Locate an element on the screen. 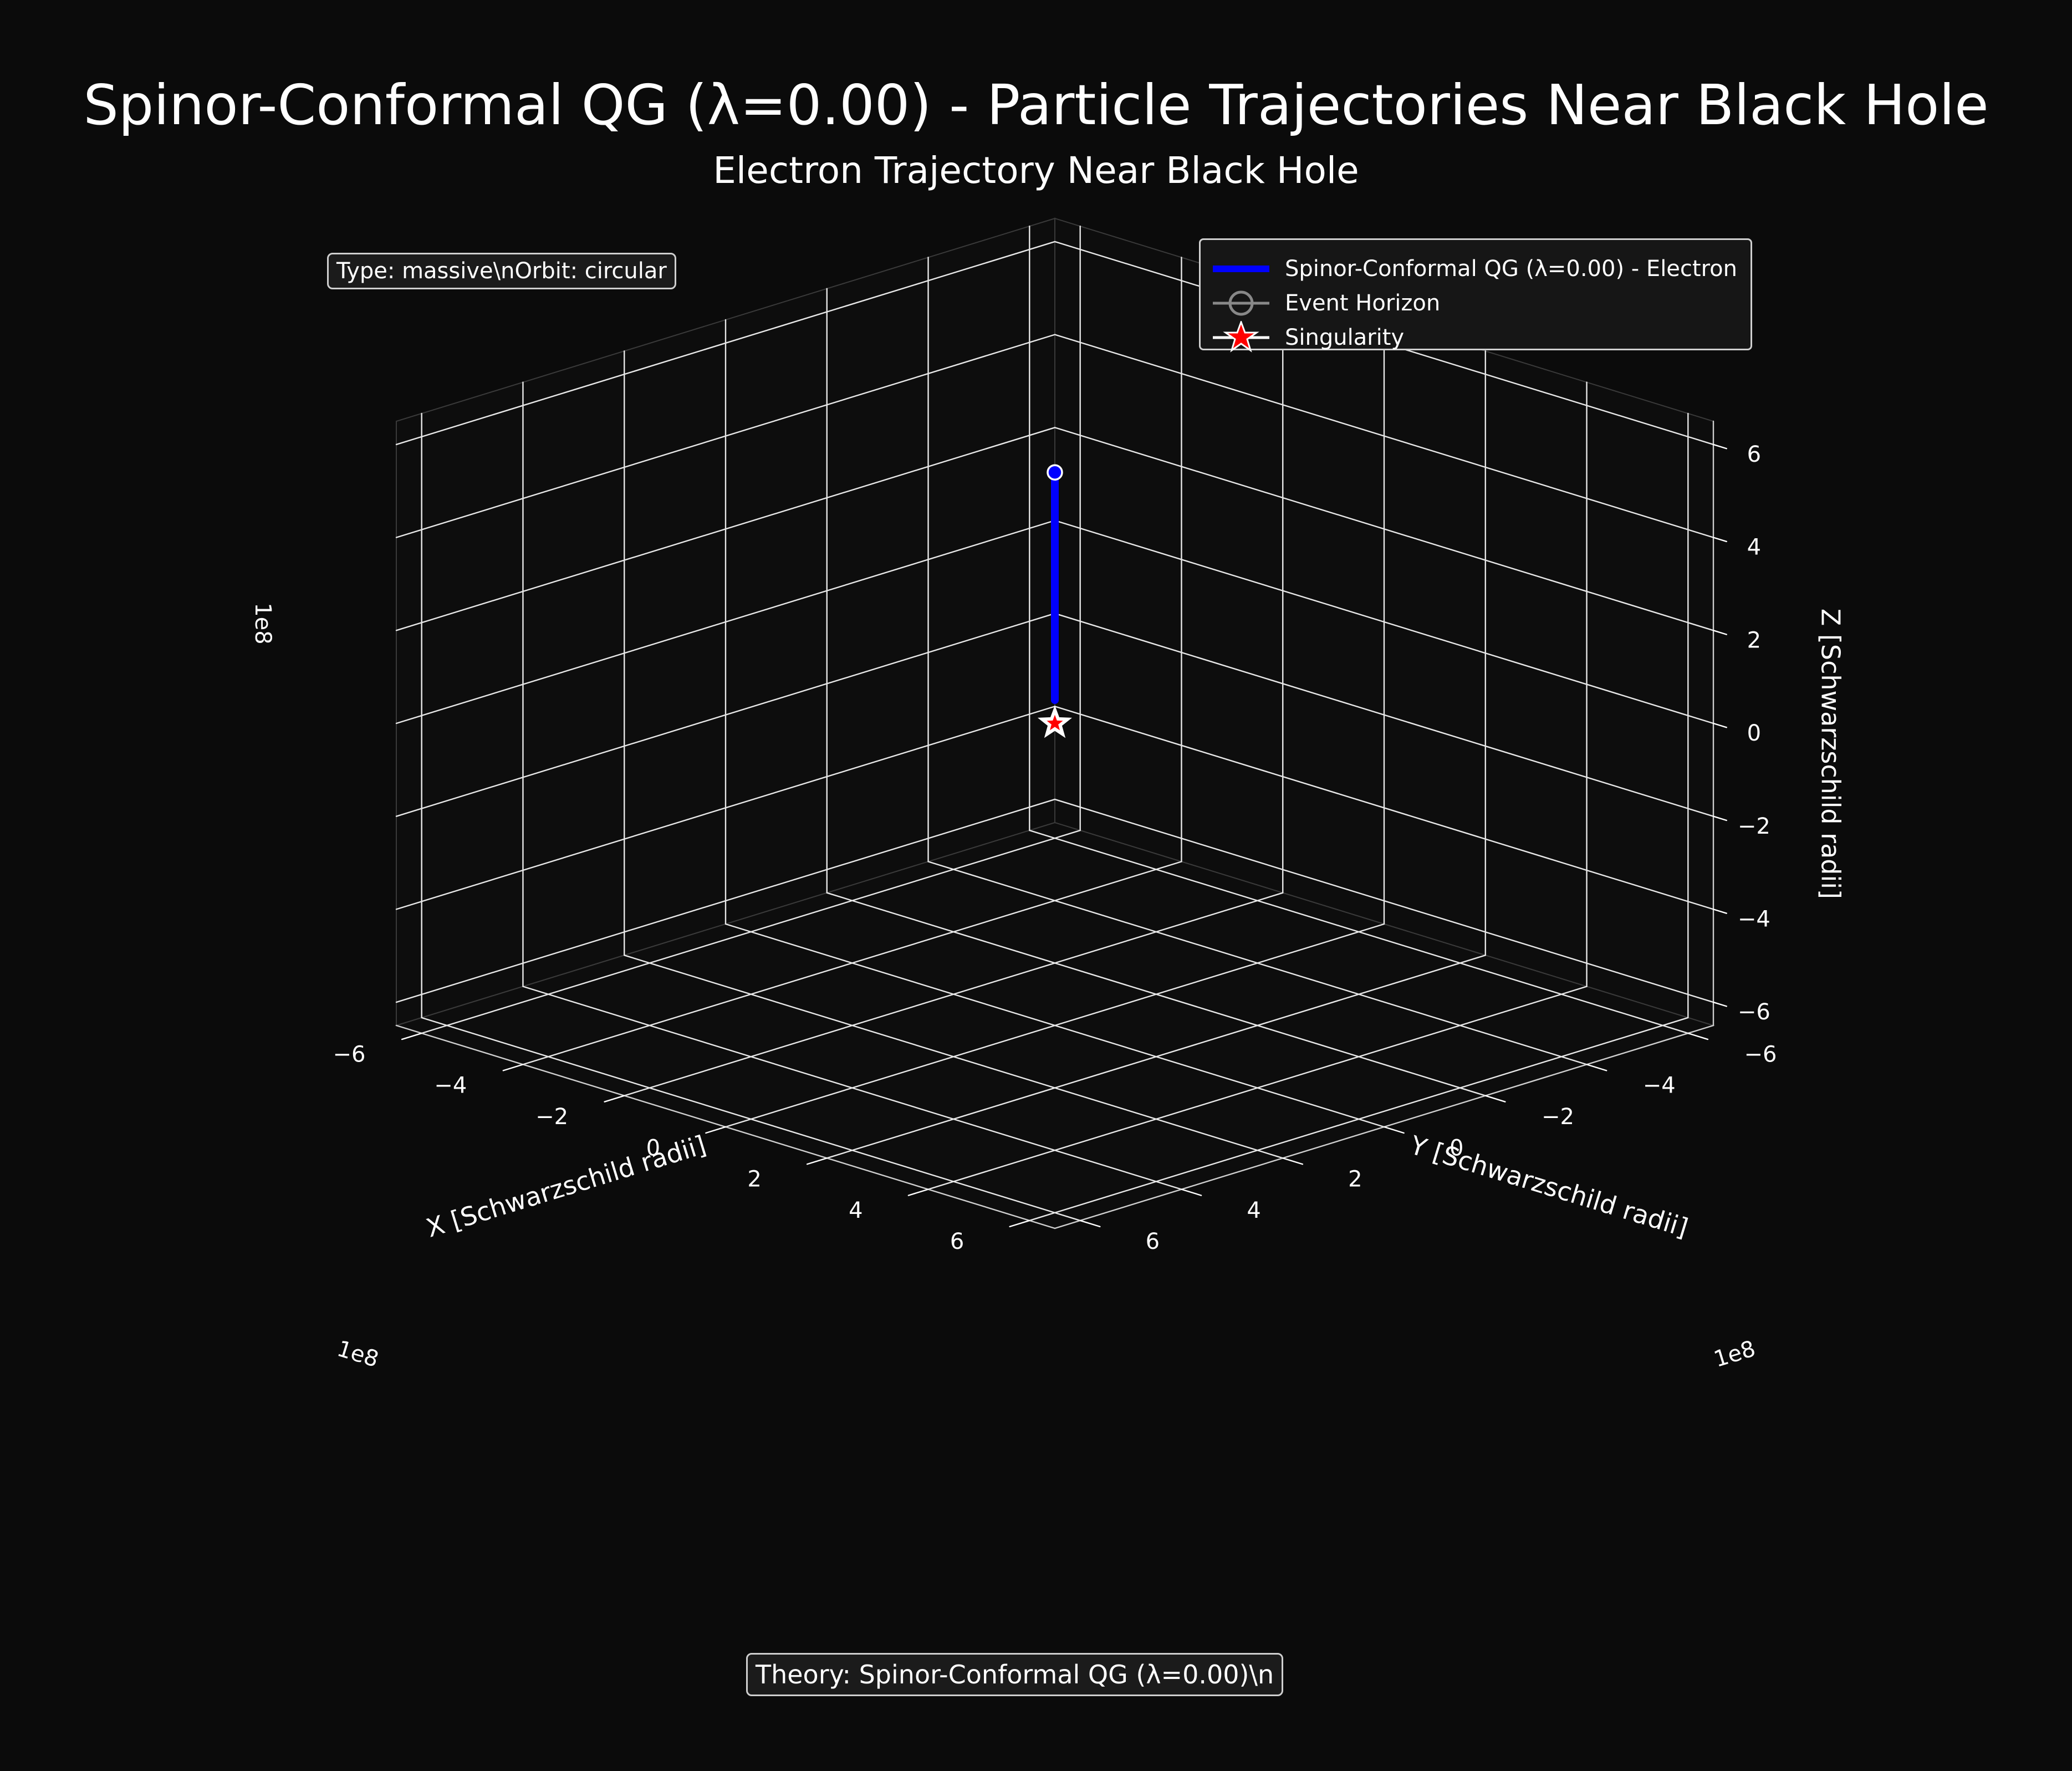 This screenshot has width=2072, height=1771. legend-circle-swatch is located at coordinates (1241, 303).